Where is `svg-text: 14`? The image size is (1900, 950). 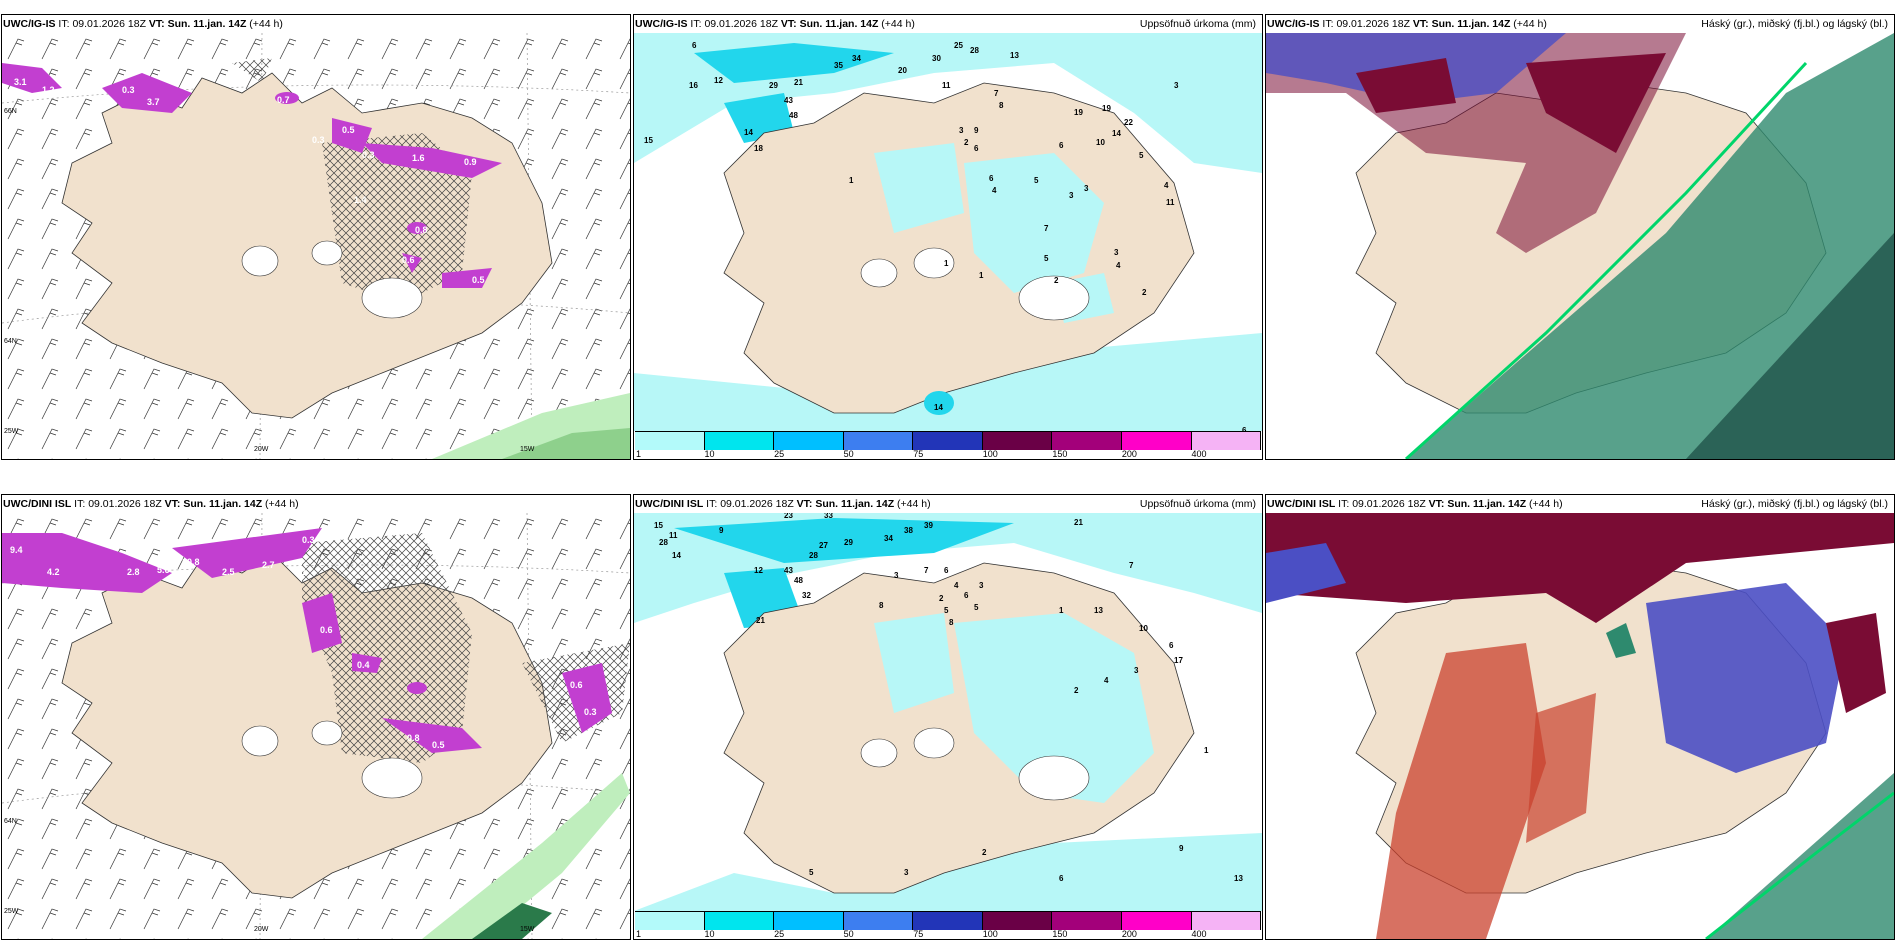 svg-text: 14 is located at coordinates (938, 407).